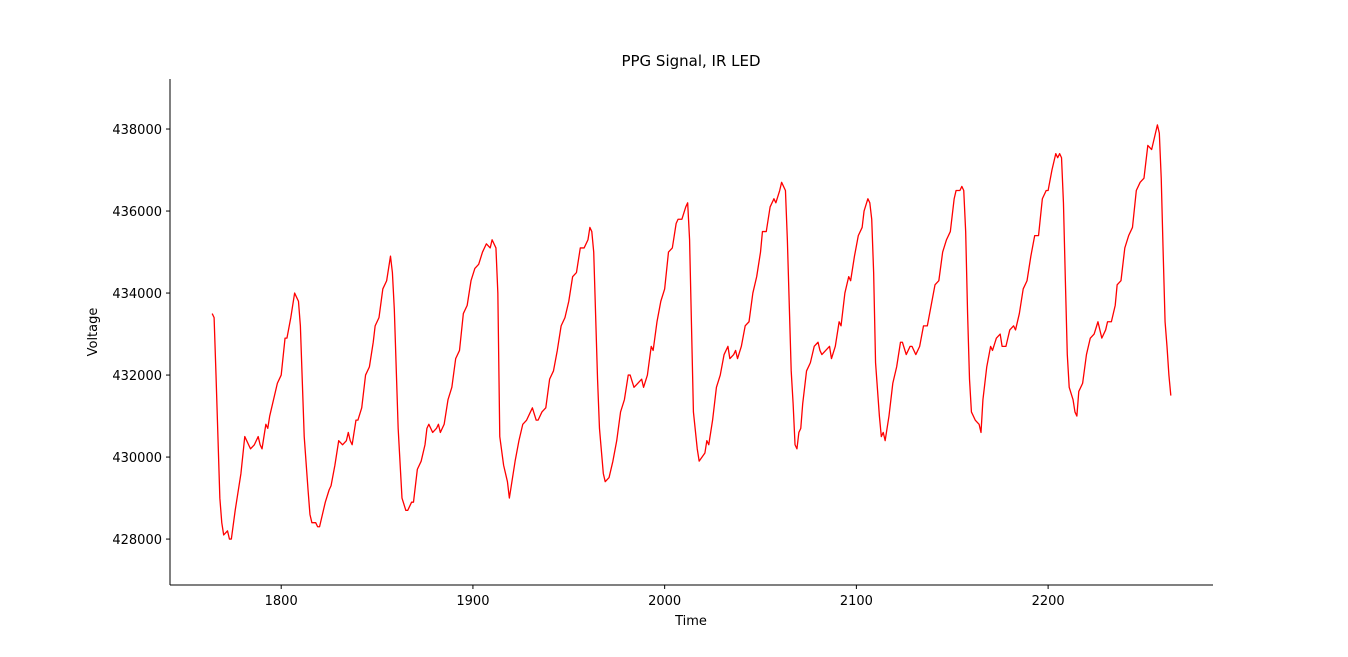 The width and height of the screenshot is (1348, 657). What do you see at coordinates (1048, 601) in the screenshot?
I see `x-tick-label: 2200` at bounding box center [1048, 601].